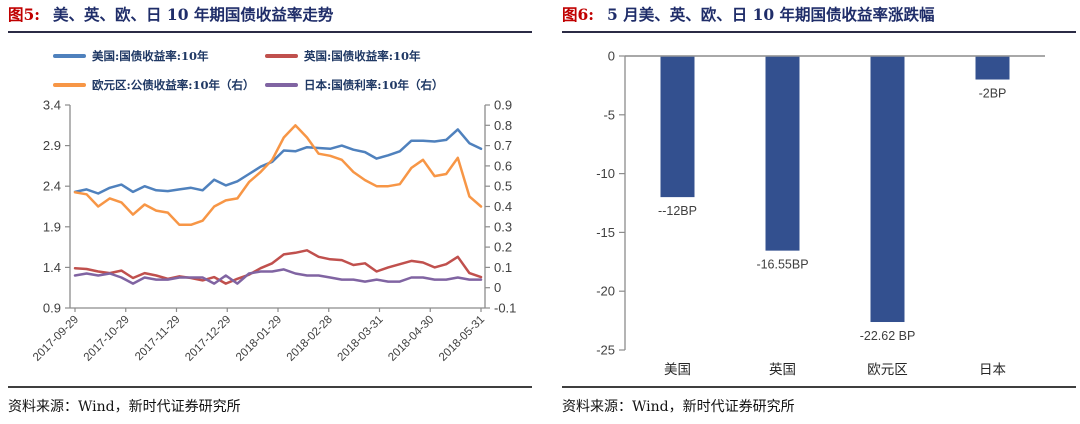 The width and height of the screenshot is (1080, 424). I want to click on legend-item-us: 美国:国债收益率:10年, so click(159, 56).